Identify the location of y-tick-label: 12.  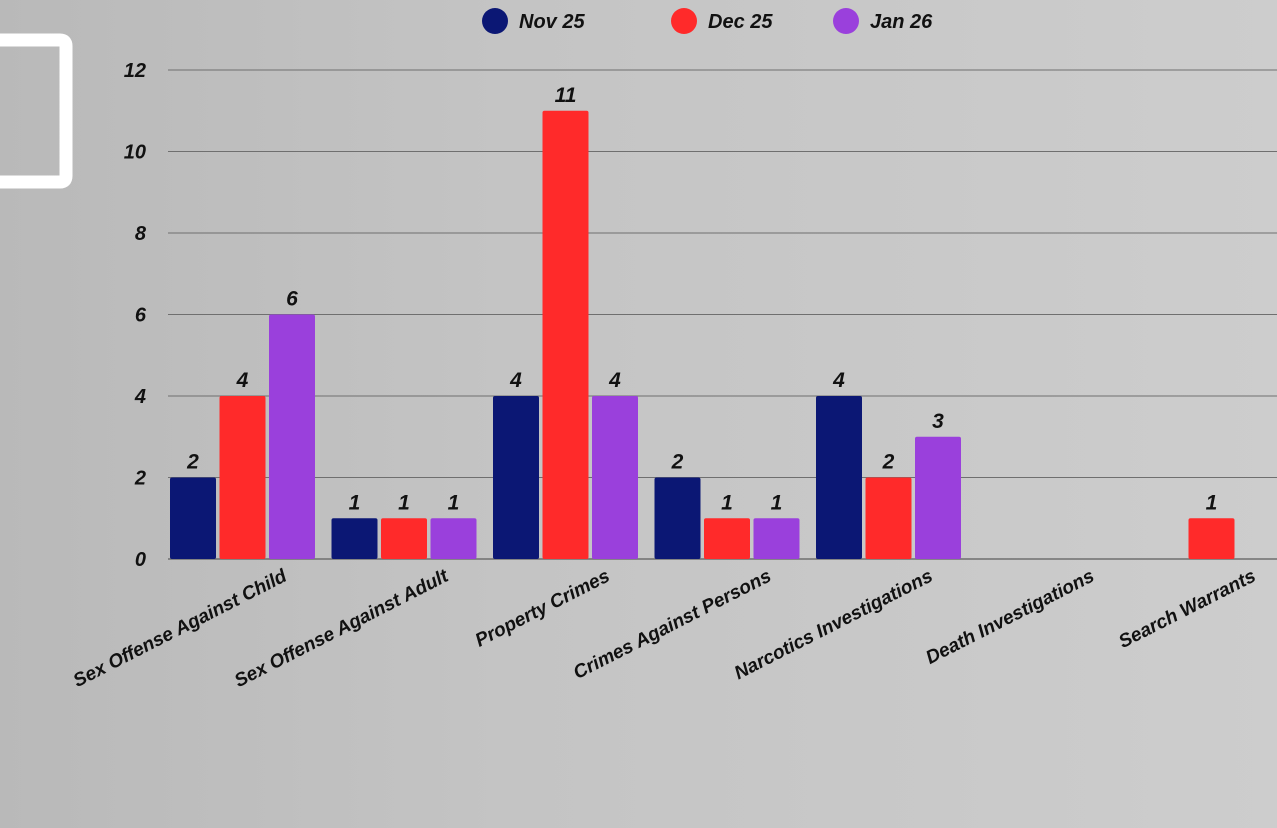
(135, 71).